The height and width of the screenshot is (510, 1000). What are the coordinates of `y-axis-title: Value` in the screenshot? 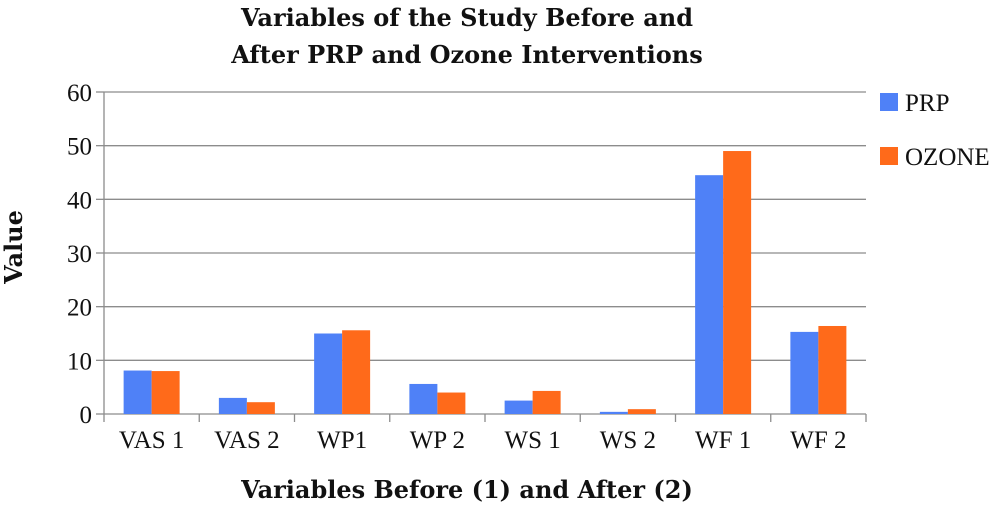 It's located at (14, 247).